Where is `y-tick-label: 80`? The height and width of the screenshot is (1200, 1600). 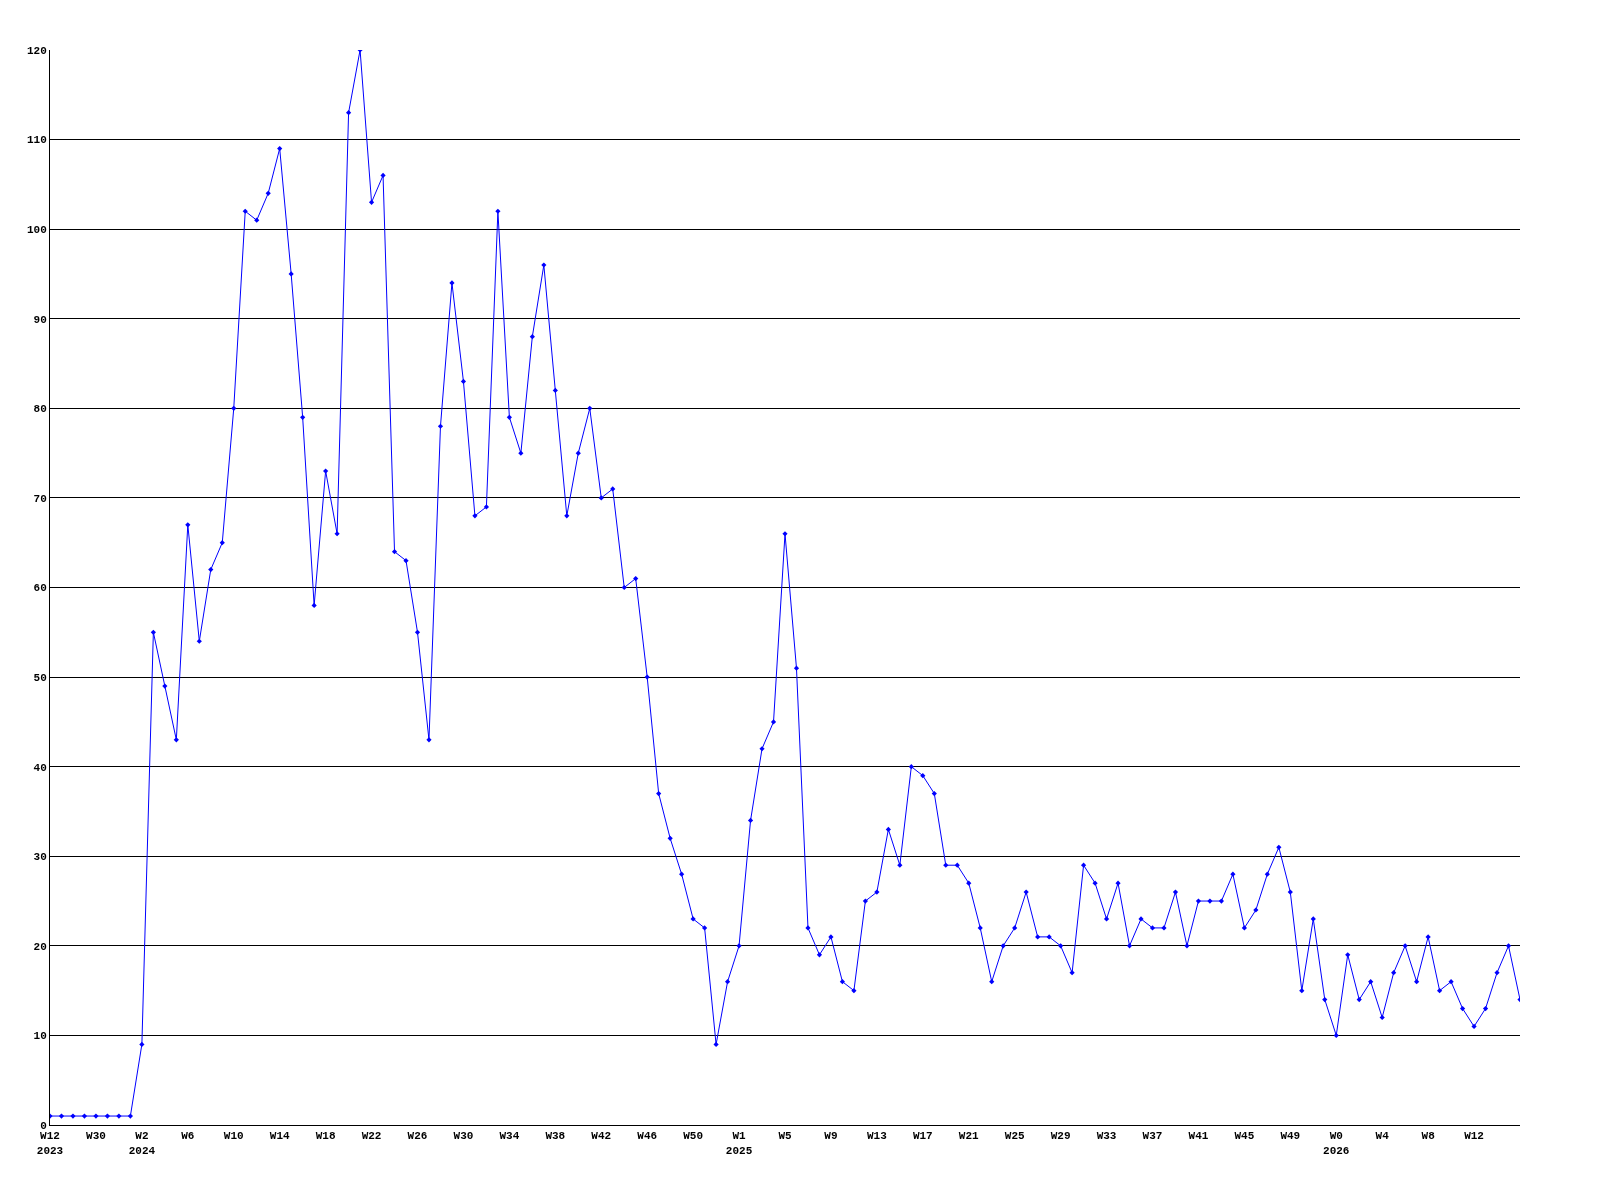
y-tick-label: 80 is located at coordinates (40, 409).